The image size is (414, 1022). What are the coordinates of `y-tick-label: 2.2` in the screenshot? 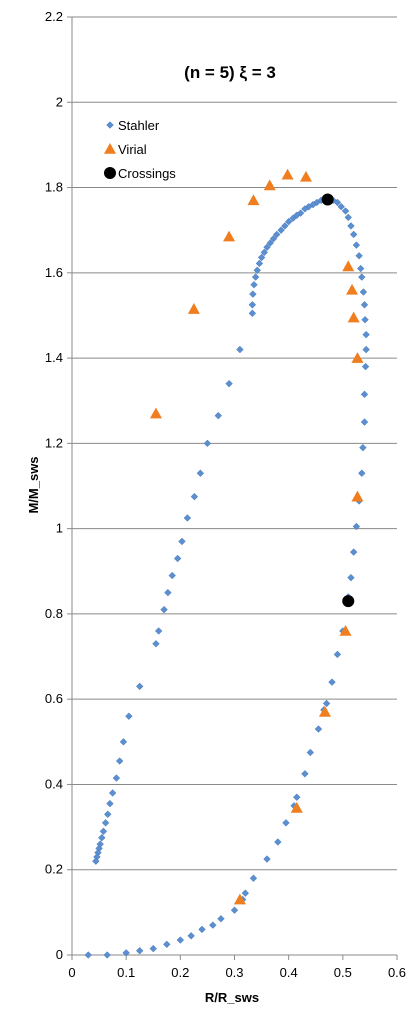 It's located at (54, 16).